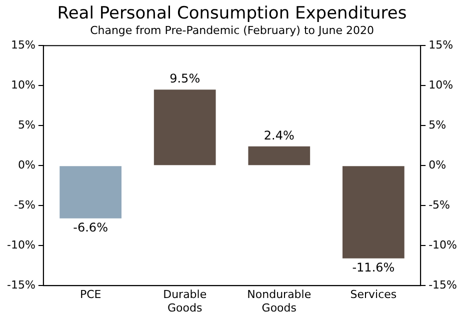  Describe the element at coordinates (232, 30) in the screenshot. I see `chart-subtitle: Change from Pre-Pandemic (February) to June 2020` at that location.